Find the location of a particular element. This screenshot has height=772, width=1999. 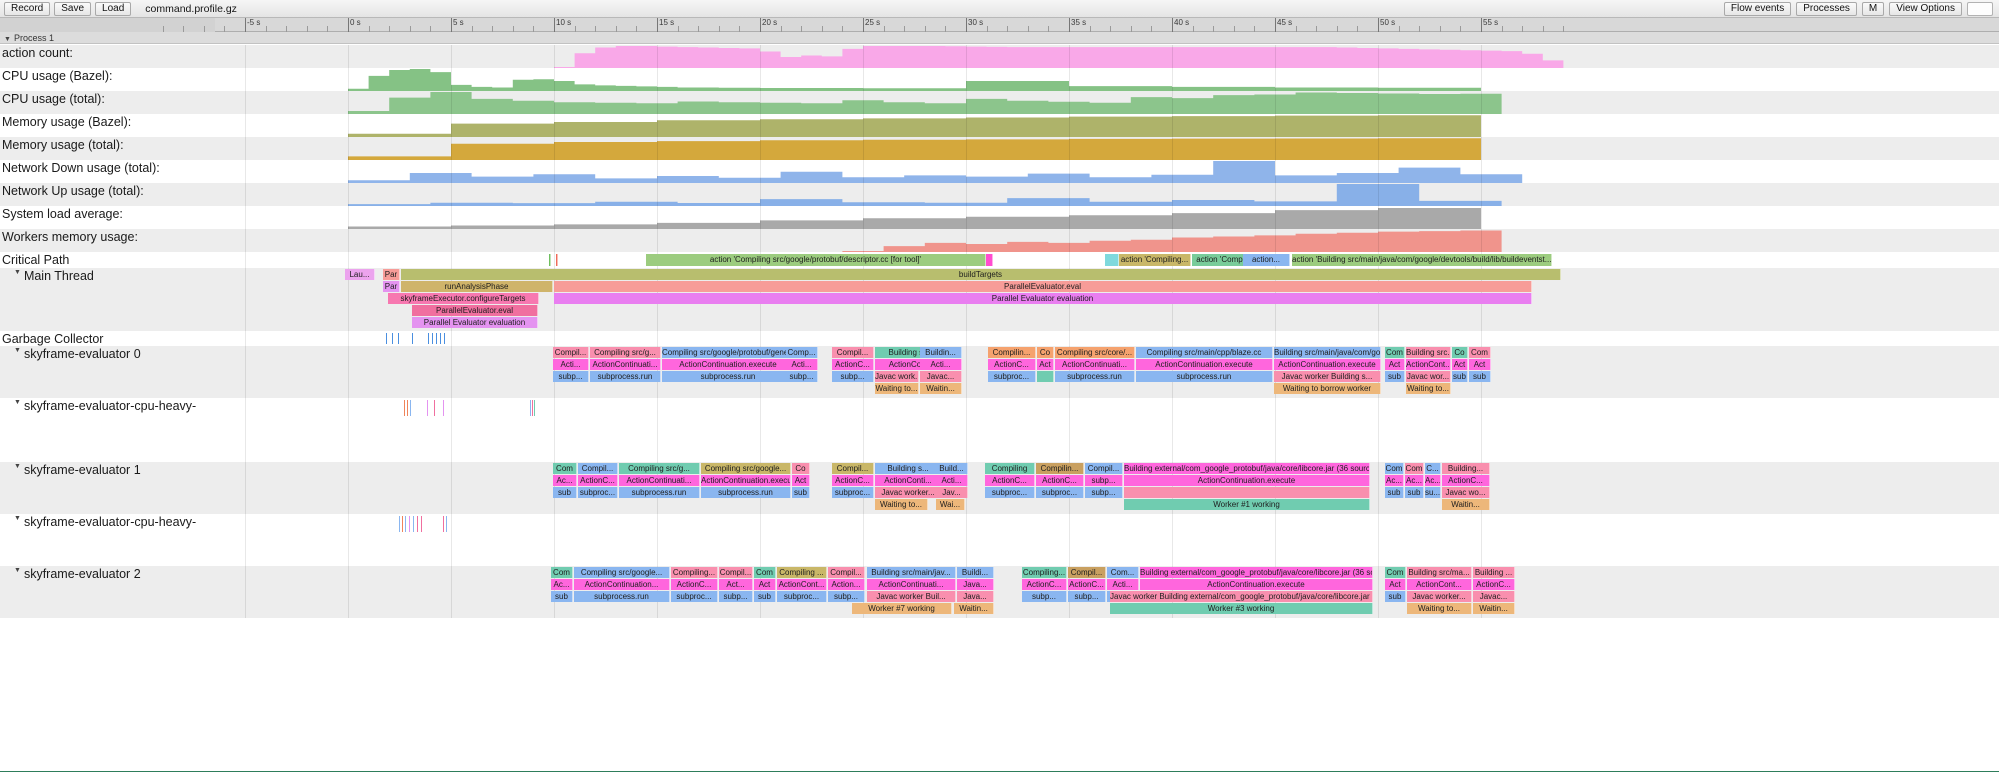

record-button: Record is located at coordinates (27, 8).